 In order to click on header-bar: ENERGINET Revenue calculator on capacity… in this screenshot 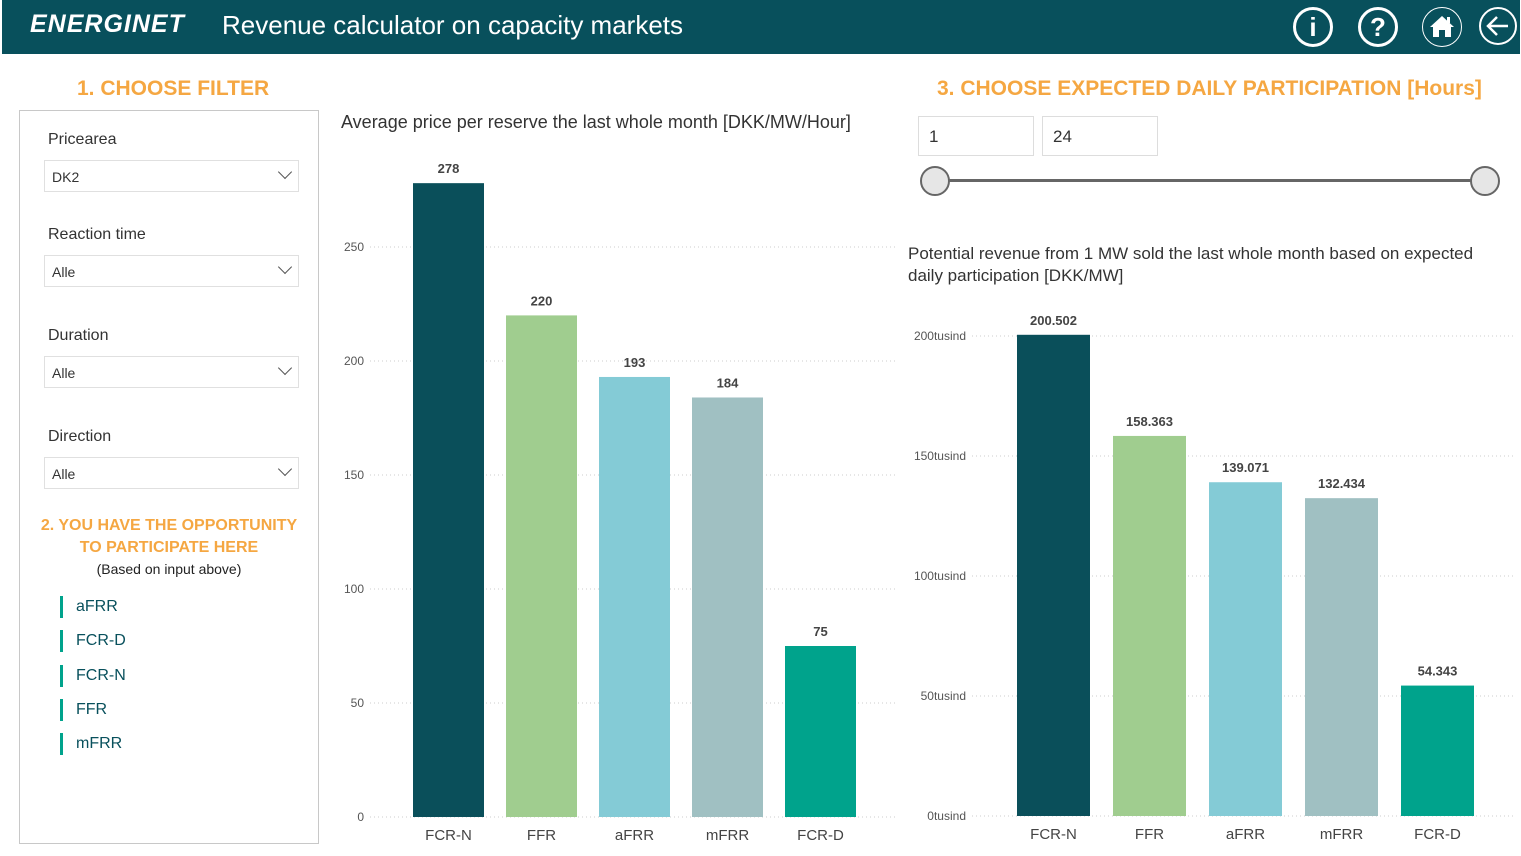, I will do `click(761, 27)`.